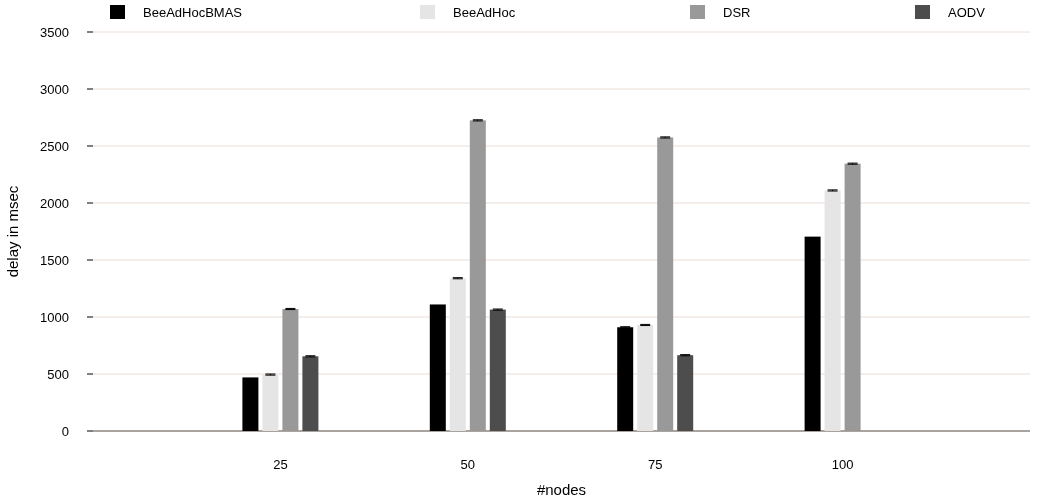  Describe the element at coordinates (12, 231) in the screenshot. I see `y-axis-title: delay in msec` at that location.